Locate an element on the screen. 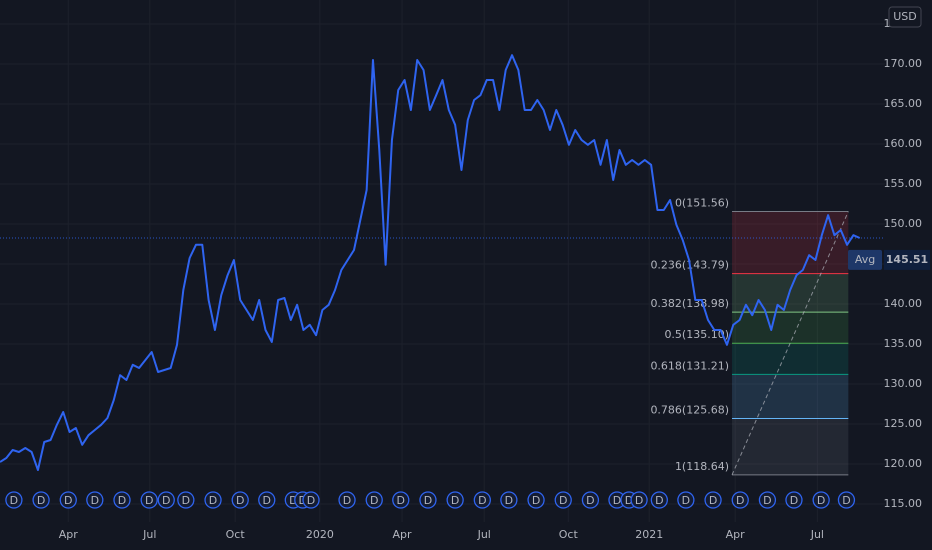 Image resolution: width=932 pixels, height=550 pixels. currency-badge-bg is located at coordinates (905, 17).